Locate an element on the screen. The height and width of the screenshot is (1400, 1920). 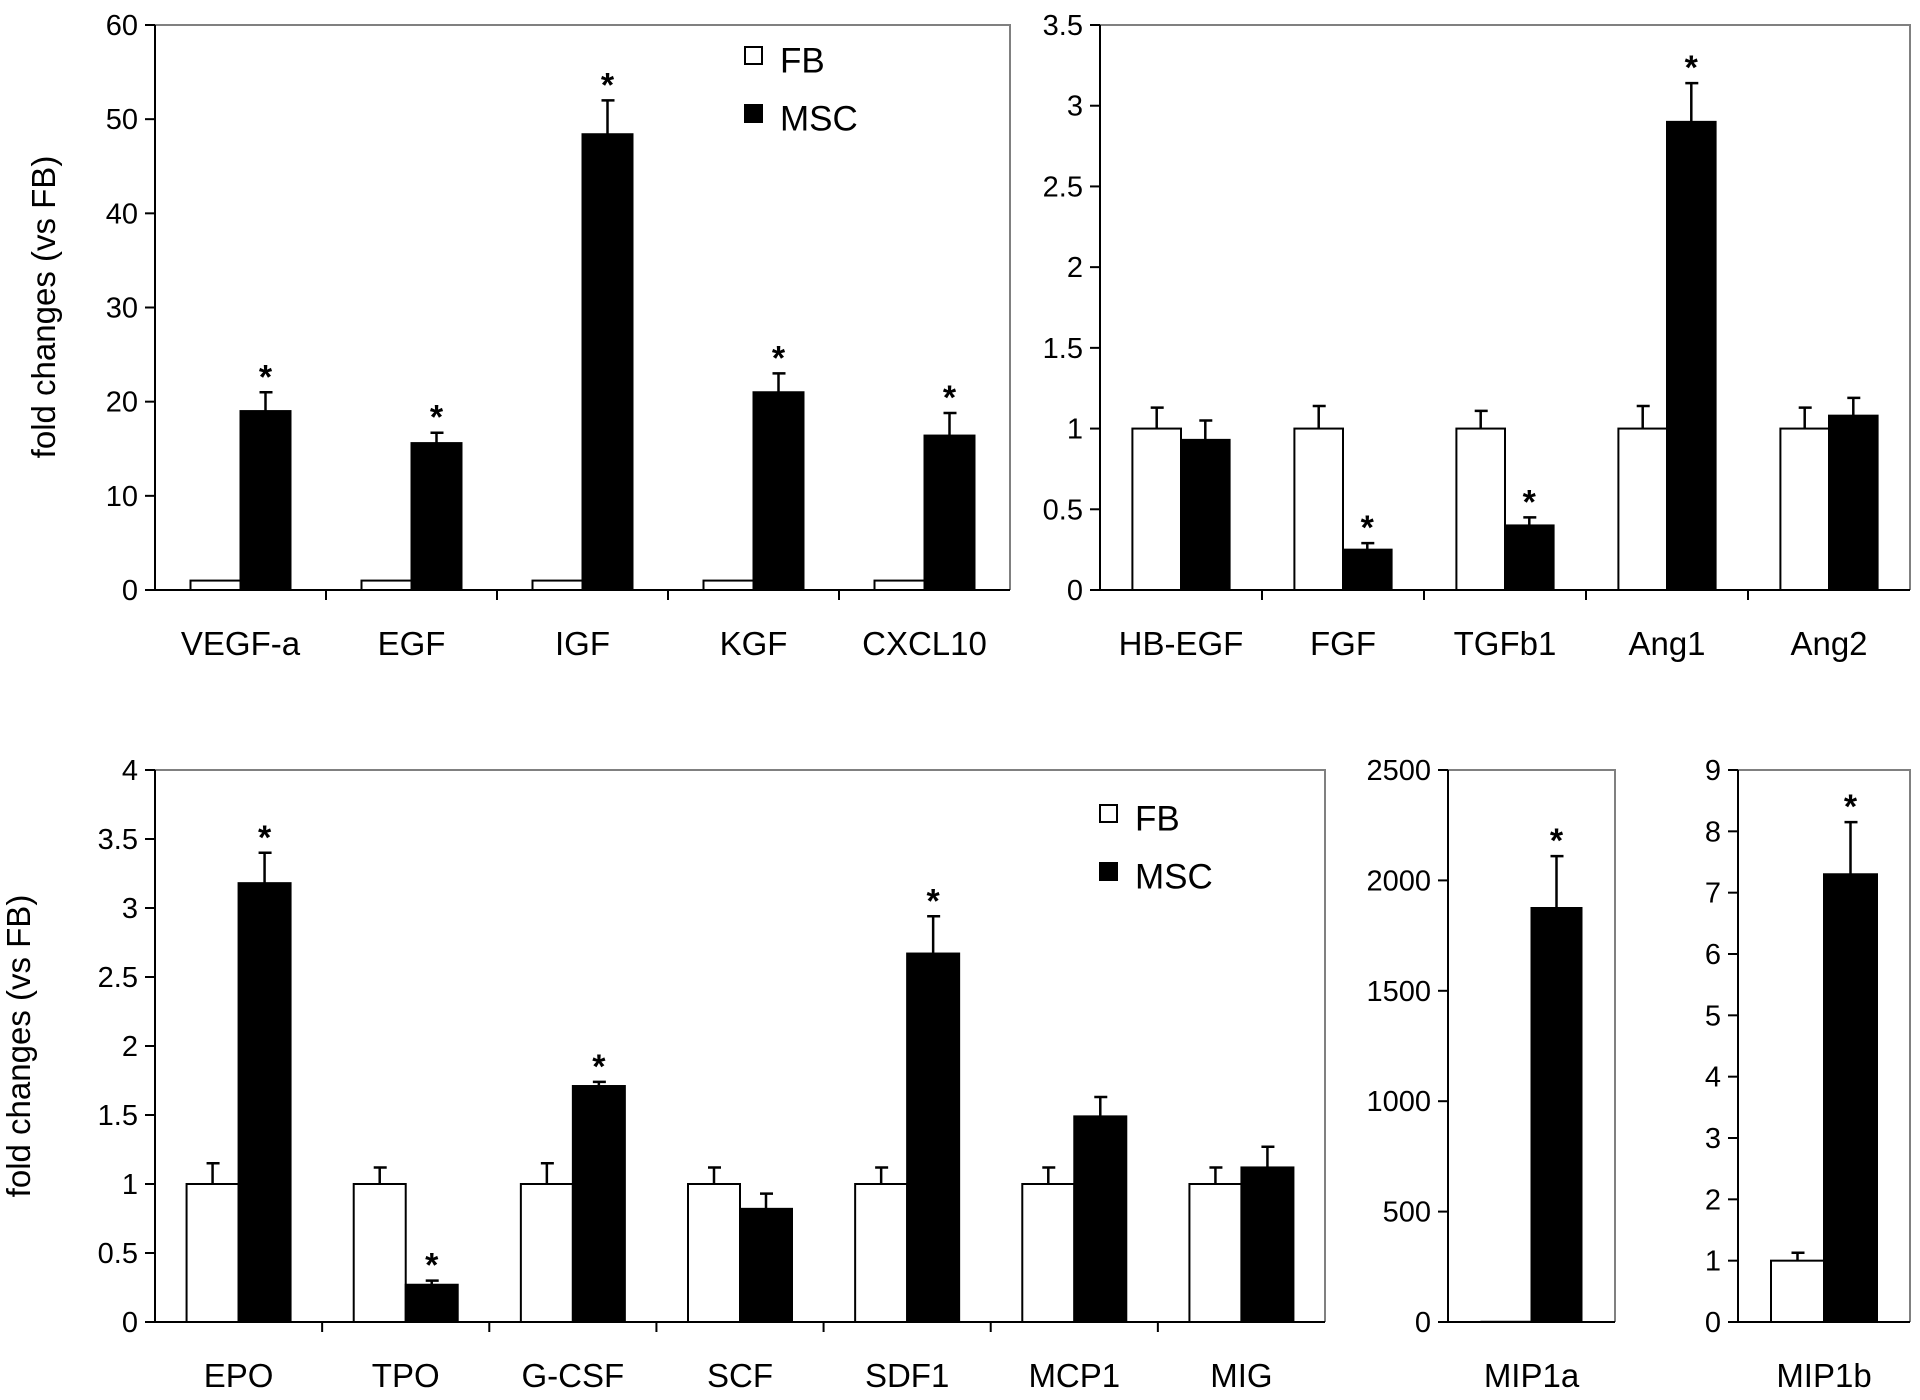
error-bar-msc-mig is located at coordinates (1268, 1156).